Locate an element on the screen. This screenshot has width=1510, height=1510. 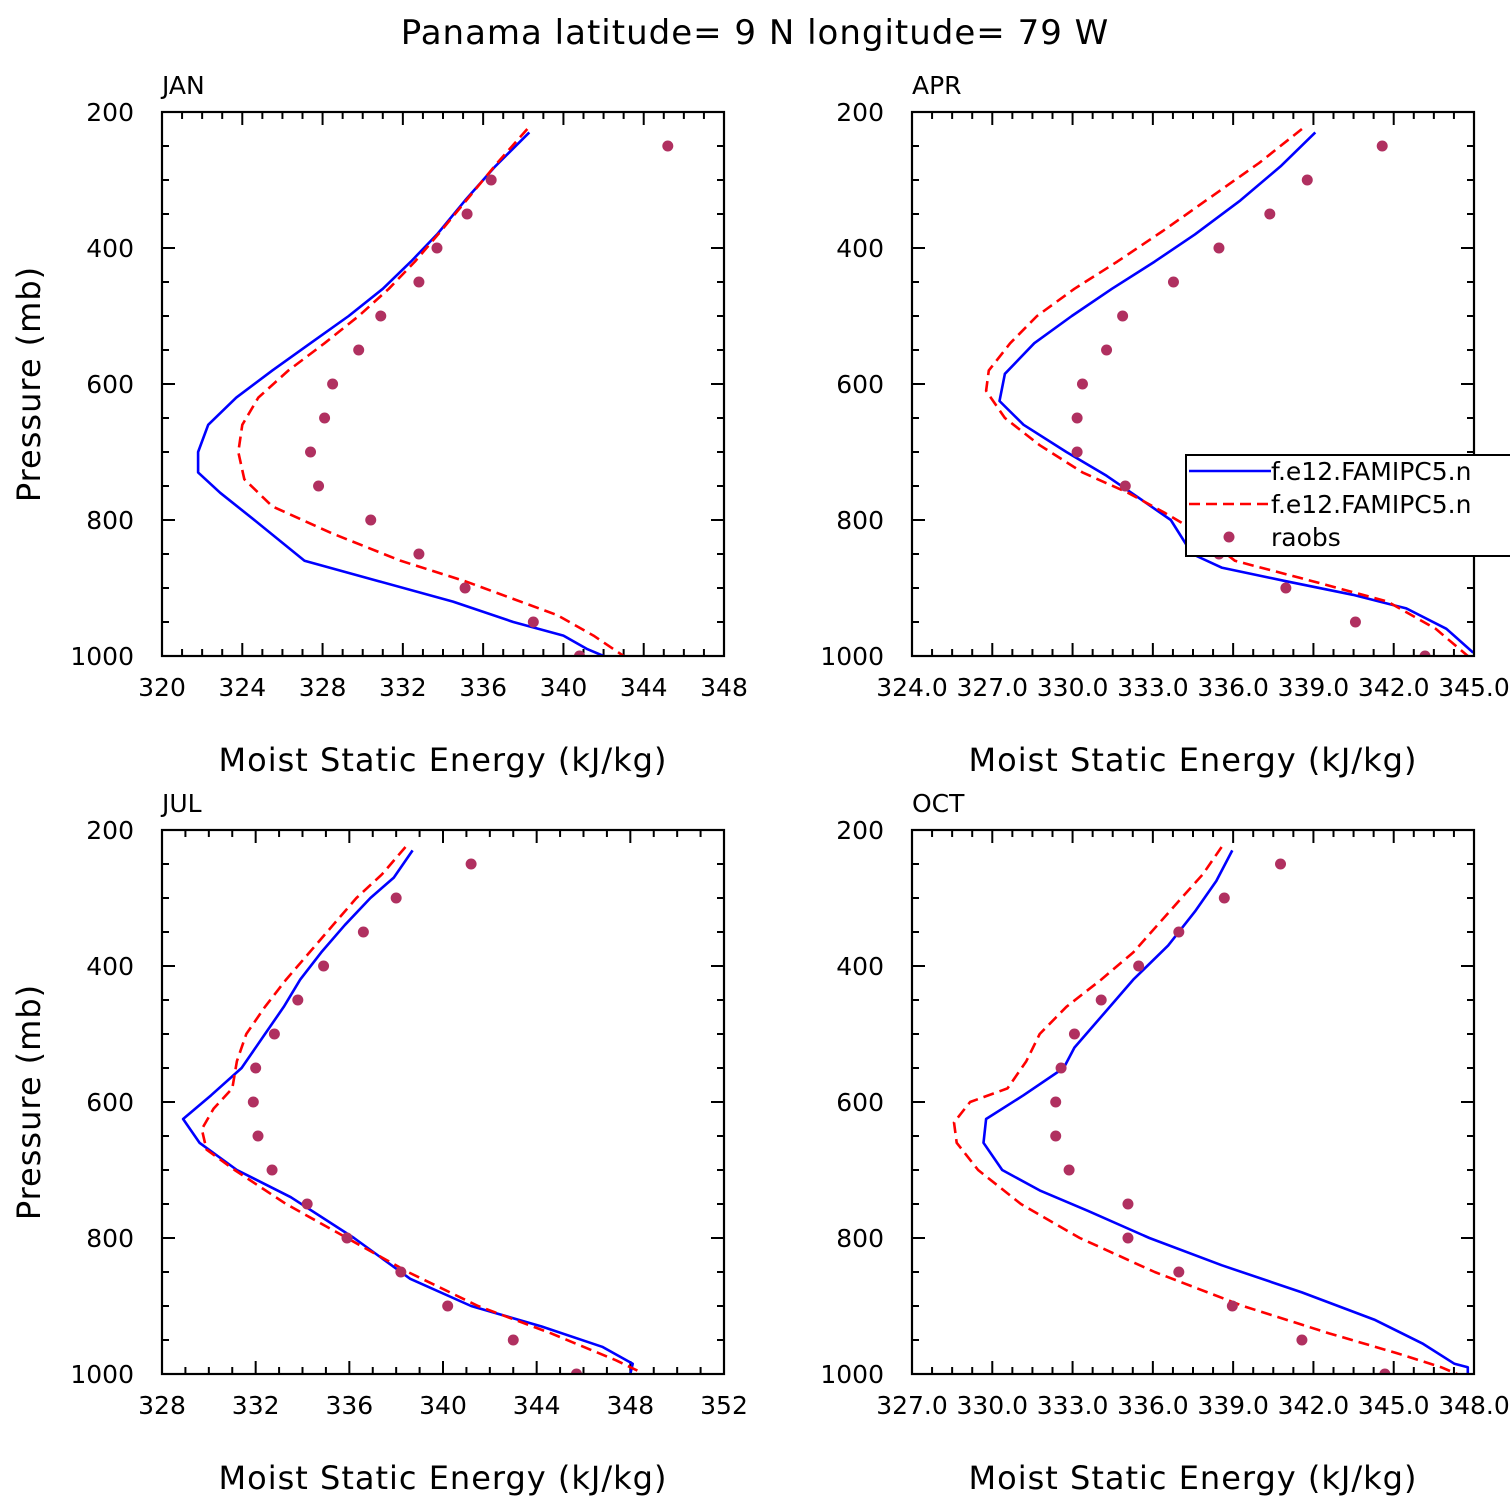
figure-title: Panama latitude= 9 N longitude= 79 W is located at coordinates (755, 33).